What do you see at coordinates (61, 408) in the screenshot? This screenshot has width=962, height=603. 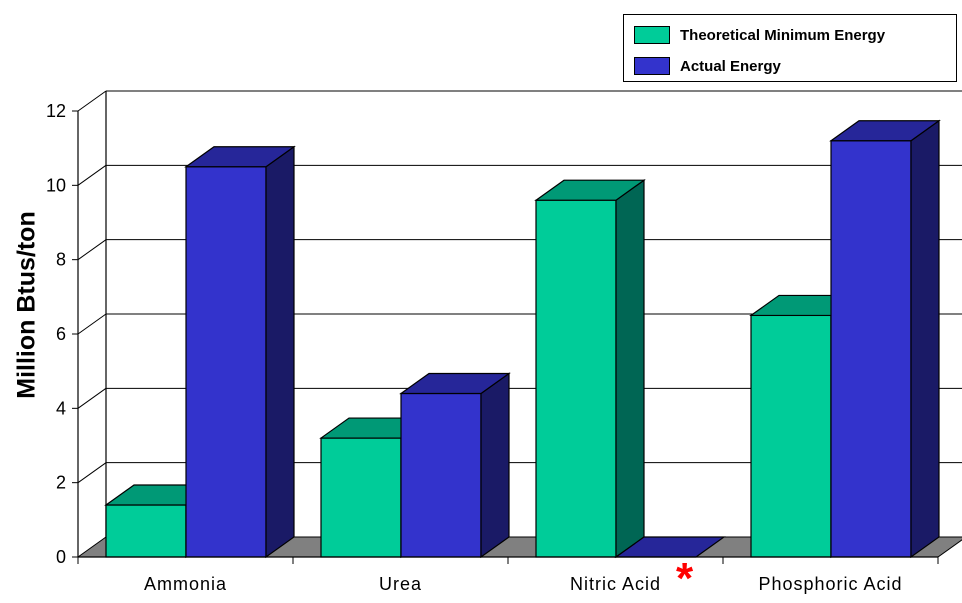 I see `y-tick-label: 4` at bounding box center [61, 408].